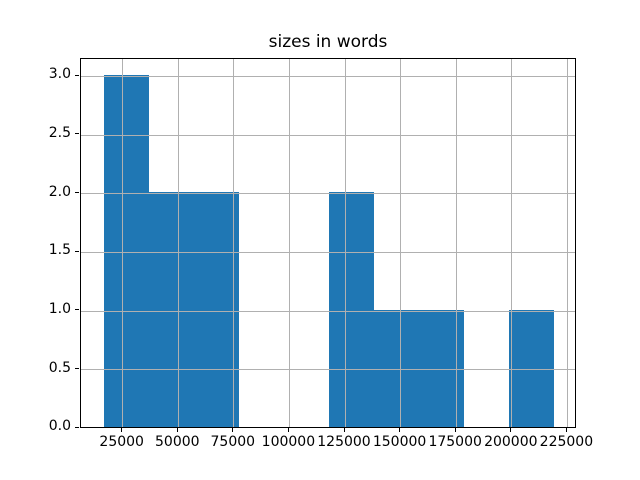  I want to click on y-tick-label: 2.5, so click(59, 132).